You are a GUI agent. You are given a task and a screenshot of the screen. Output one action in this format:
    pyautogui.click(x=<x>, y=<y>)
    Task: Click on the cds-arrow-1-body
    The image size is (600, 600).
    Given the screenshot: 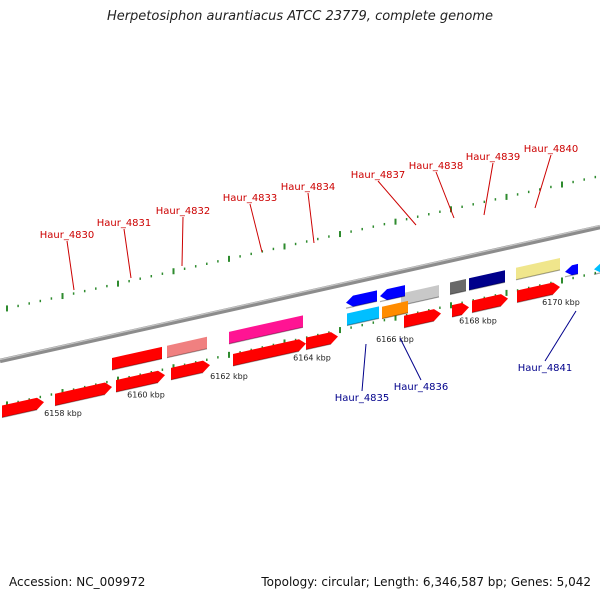 What is the action you would take?
    pyautogui.click(x=23, y=407)
    